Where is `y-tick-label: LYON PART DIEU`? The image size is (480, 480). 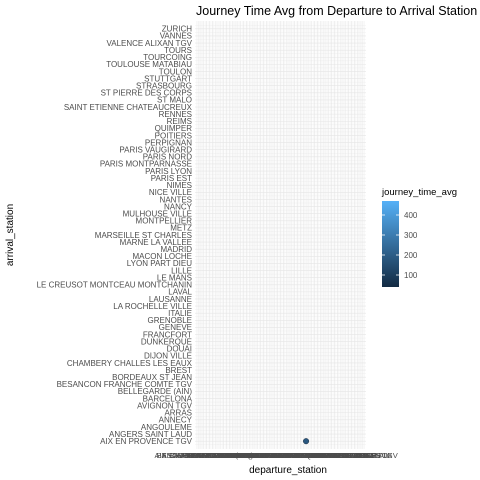 y-tick-label: LYON PART DIEU is located at coordinates (159, 263).